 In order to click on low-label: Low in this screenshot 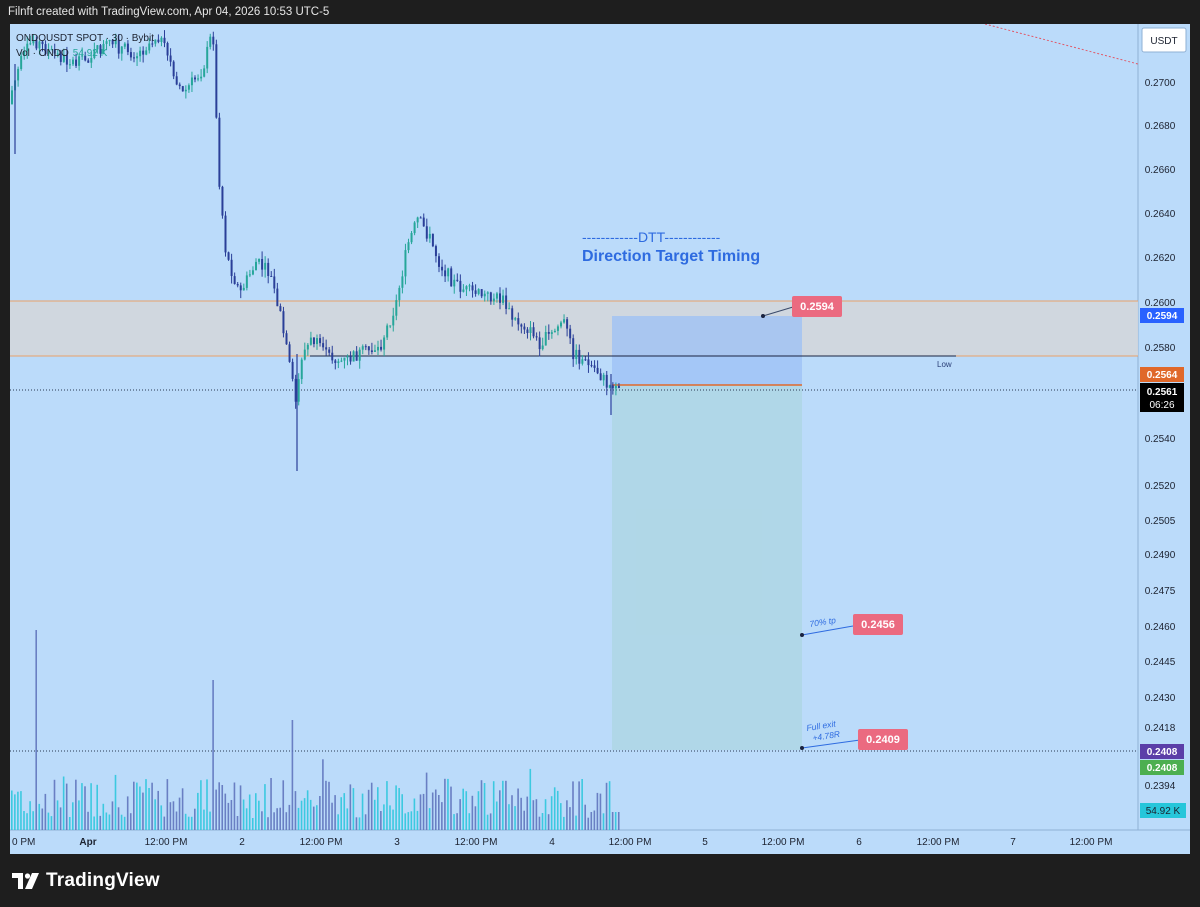, I will do `click(944, 364)`.